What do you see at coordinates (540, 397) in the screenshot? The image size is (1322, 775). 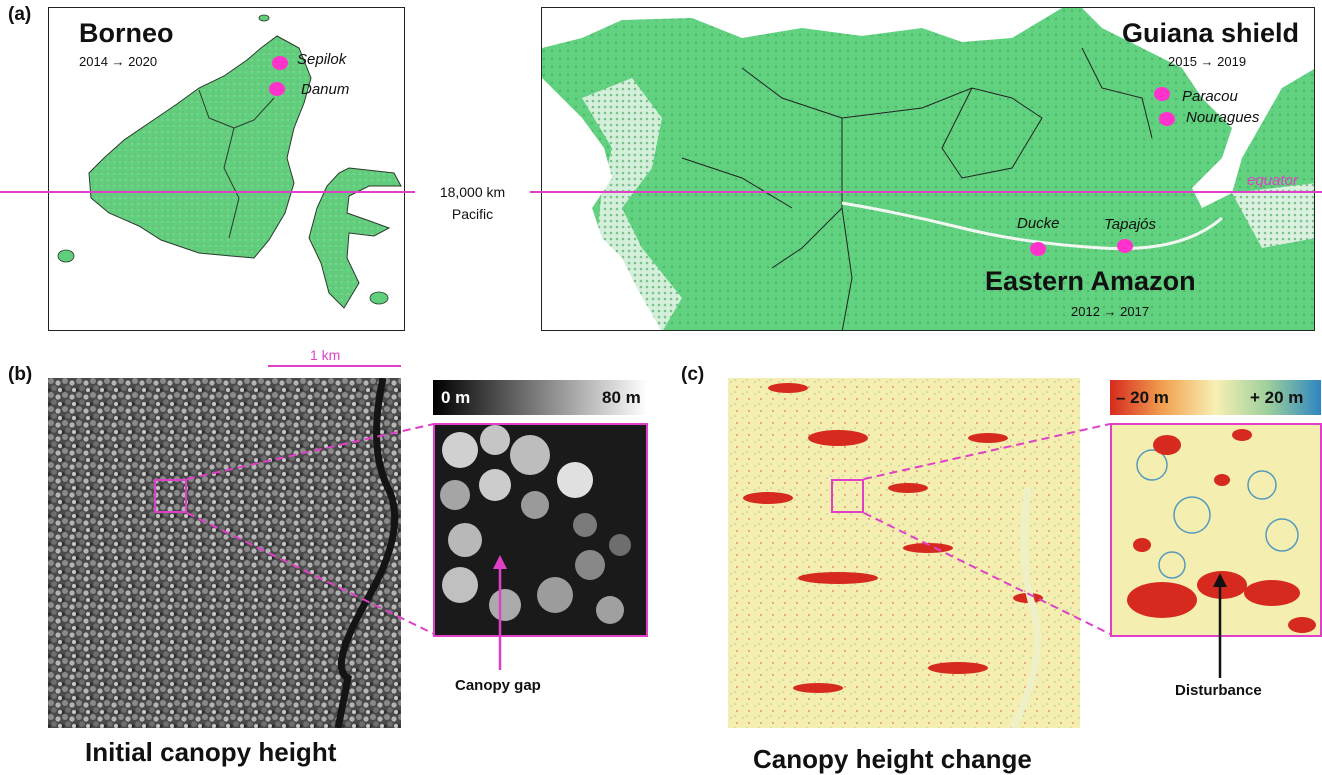 I see `height-colorbar` at bounding box center [540, 397].